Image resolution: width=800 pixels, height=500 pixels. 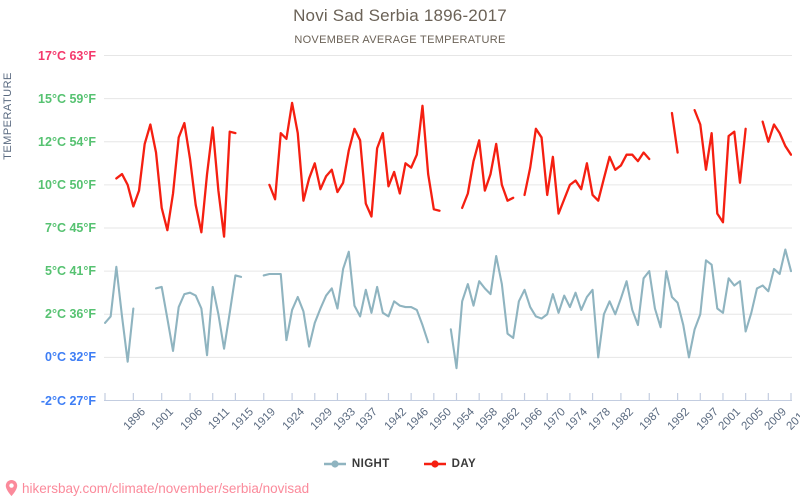 What do you see at coordinates (441, 419) in the screenshot?
I see `x-axis-tick-1950: 1950` at bounding box center [441, 419].